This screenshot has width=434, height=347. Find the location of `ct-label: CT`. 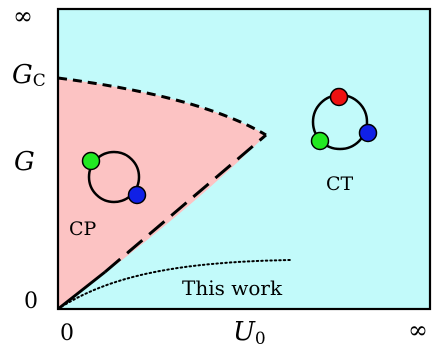

ct-label: CT is located at coordinates (340, 184).